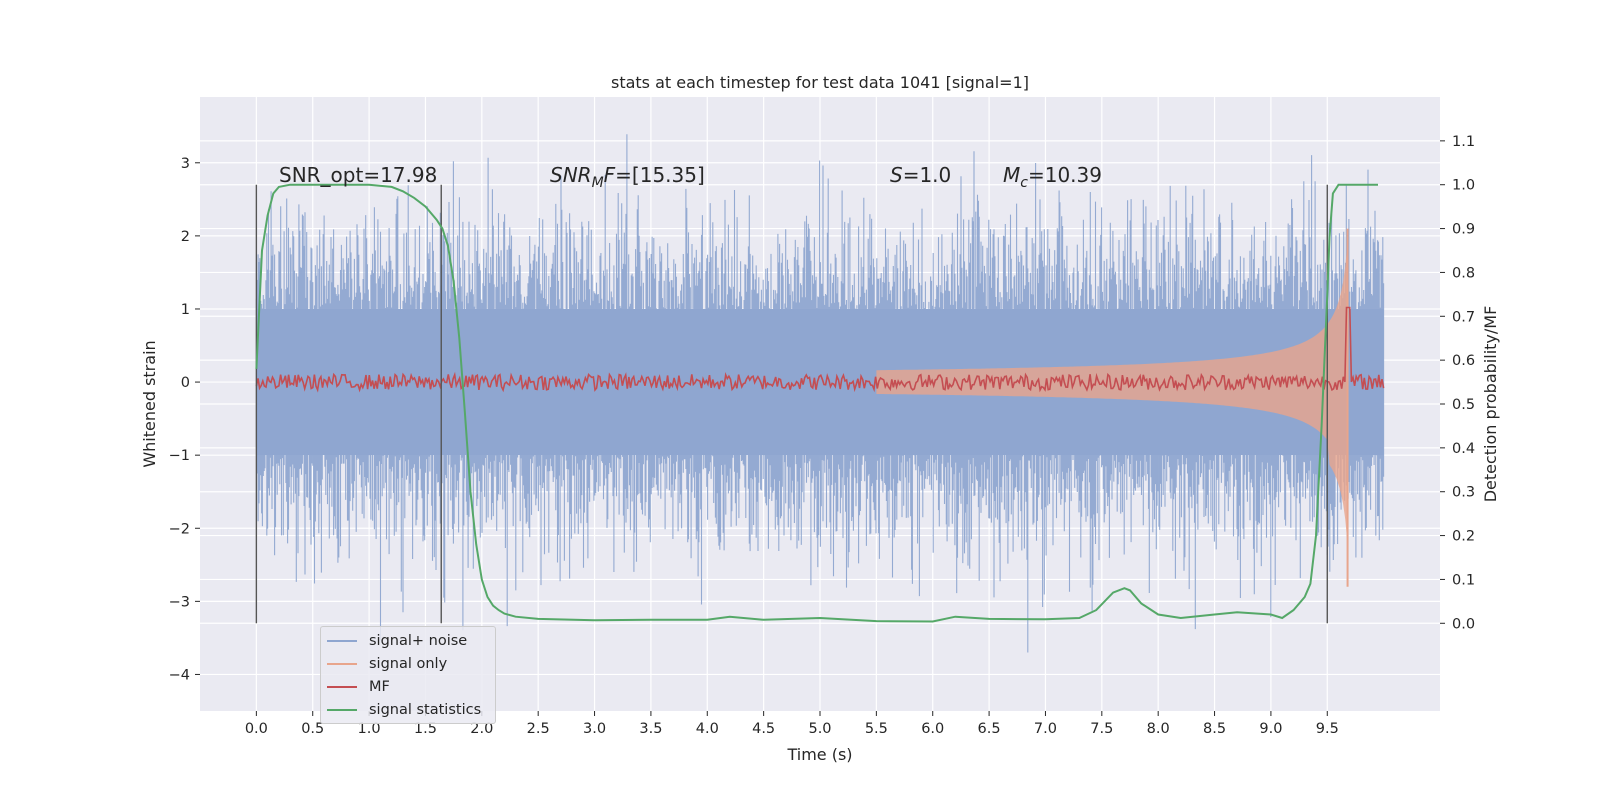 This screenshot has height=800, width=1600. What do you see at coordinates (876, 729) in the screenshot?
I see `x-tick-label-11: 5.5` at bounding box center [876, 729].